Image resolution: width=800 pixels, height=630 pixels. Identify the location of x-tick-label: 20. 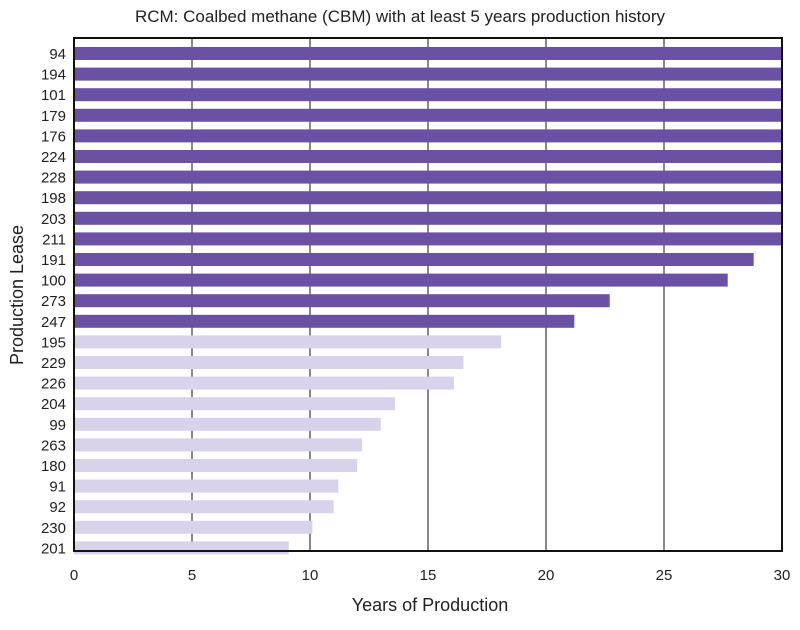
(546, 575).